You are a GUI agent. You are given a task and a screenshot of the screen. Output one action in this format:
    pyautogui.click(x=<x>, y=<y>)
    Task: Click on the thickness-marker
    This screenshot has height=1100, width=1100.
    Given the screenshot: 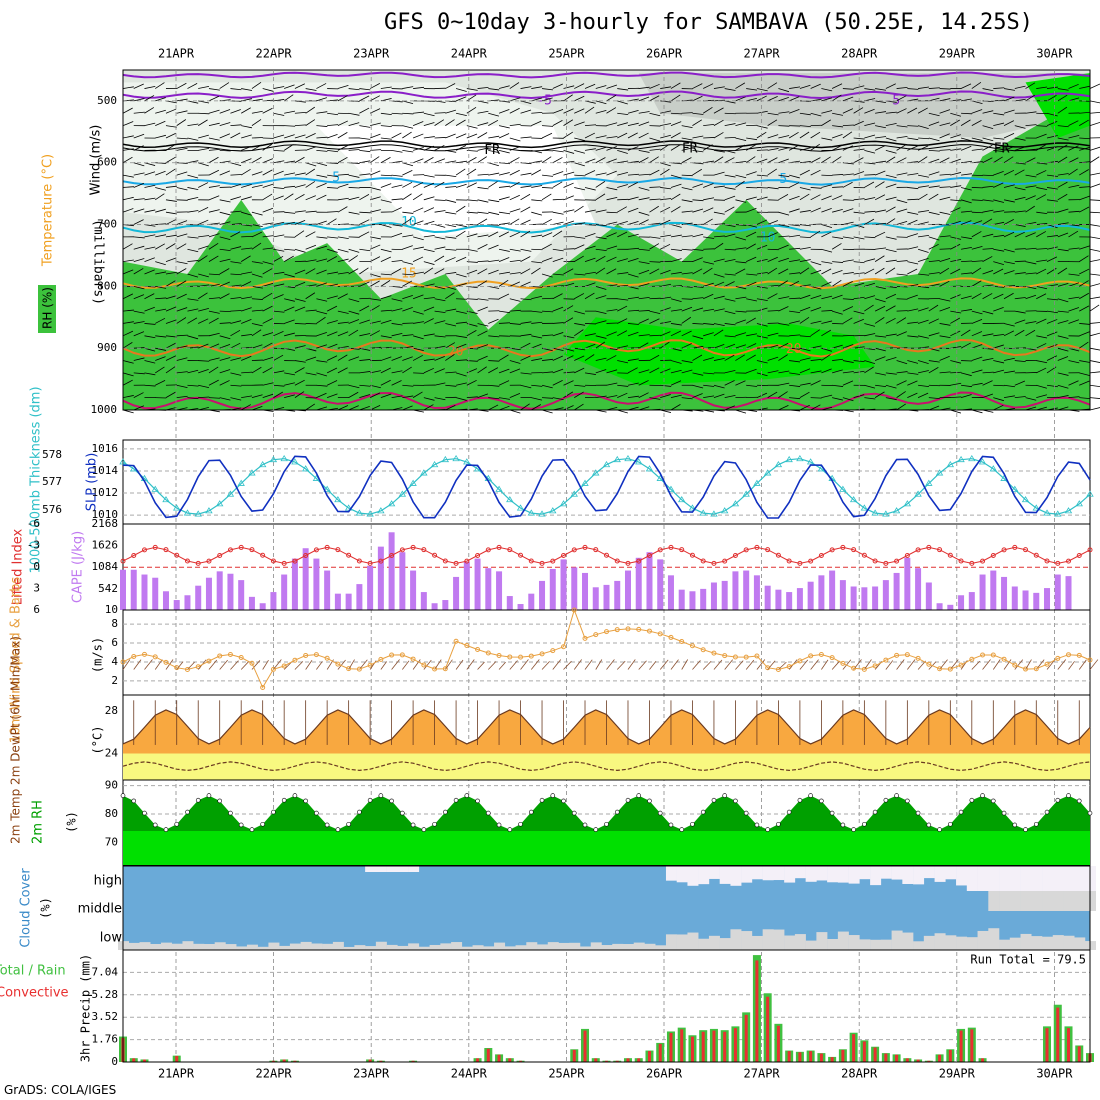 What is the action you would take?
    pyautogui.click(x=1079, y=503)
    